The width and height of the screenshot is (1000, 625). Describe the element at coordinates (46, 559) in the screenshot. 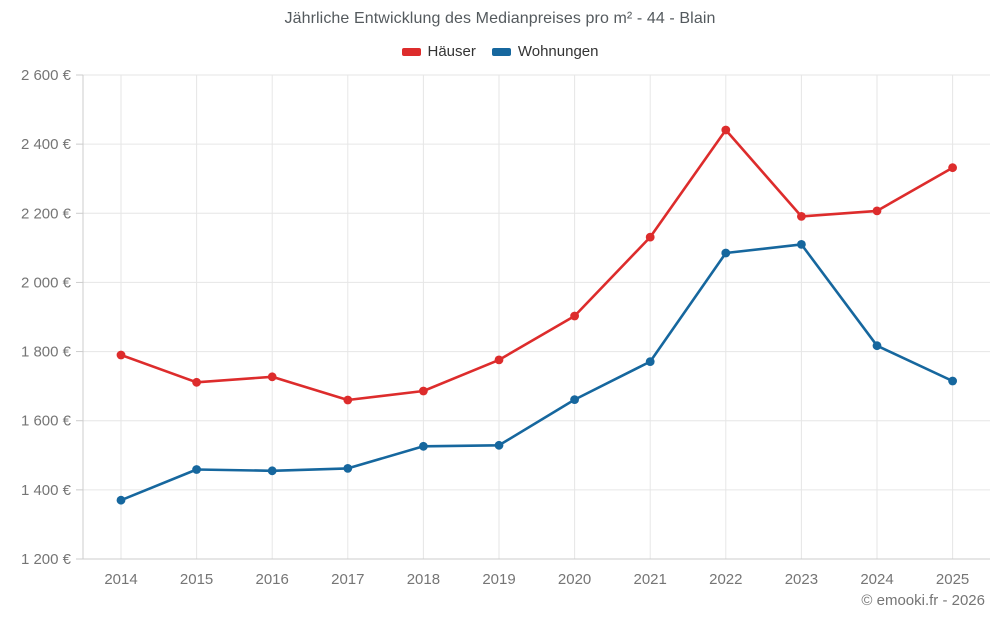

I see `y-axis-label-1200: 1 200 €` at that location.